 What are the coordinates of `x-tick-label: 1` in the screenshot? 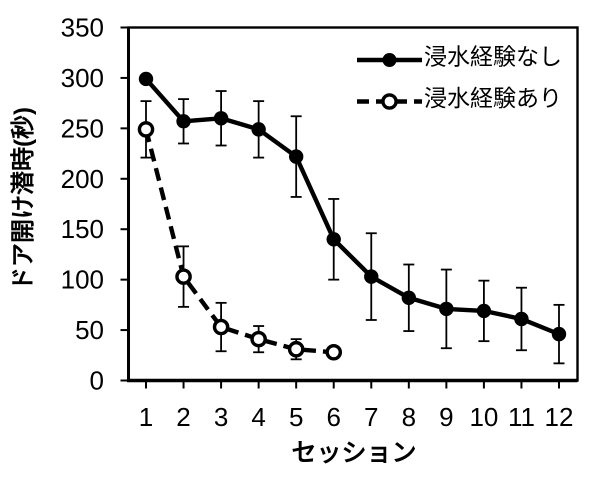 It's located at (146, 417).